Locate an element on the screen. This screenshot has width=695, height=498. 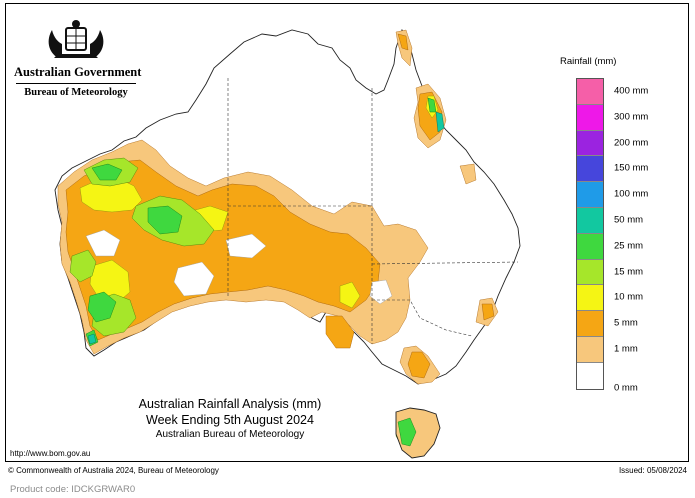
map-period: Week Ending 5th August 2024 is located at coordinates (230, 420).